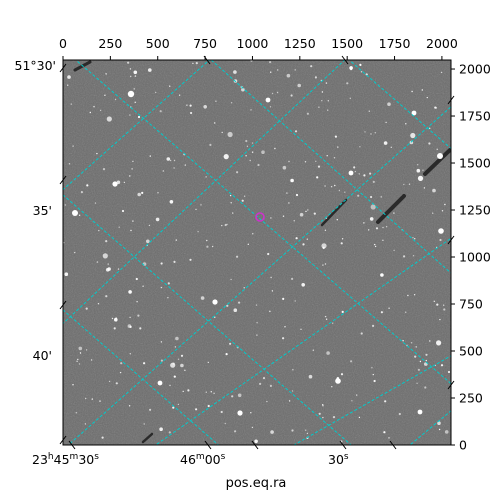 The width and height of the screenshot is (500, 500). I want to click on right-tick-label: 1500, so click(475, 163).